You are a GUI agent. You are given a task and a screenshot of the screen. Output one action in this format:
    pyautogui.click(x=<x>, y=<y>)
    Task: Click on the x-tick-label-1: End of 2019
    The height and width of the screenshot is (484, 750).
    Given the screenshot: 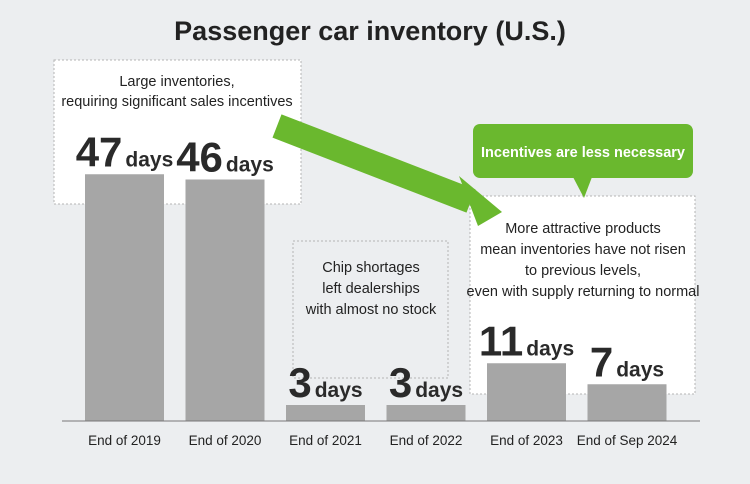 What is the action you would take?
    pyautogui.click(x=124, y=440)
    